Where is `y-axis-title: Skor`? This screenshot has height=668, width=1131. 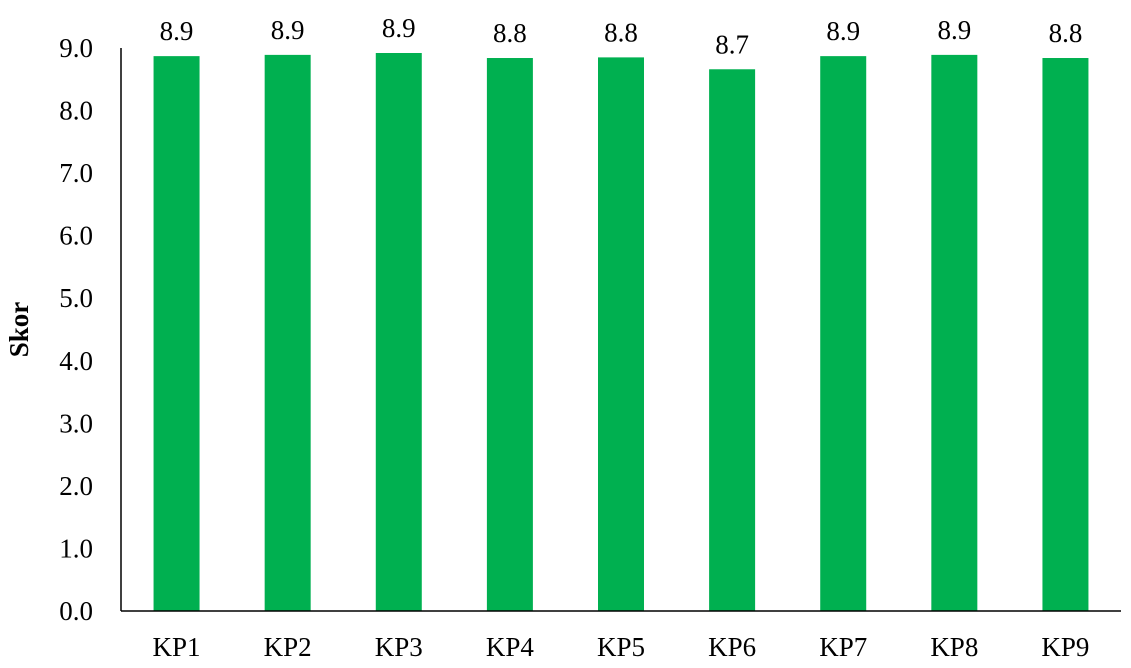 y-axis-title: Skor is located at coordinates (19, 330).